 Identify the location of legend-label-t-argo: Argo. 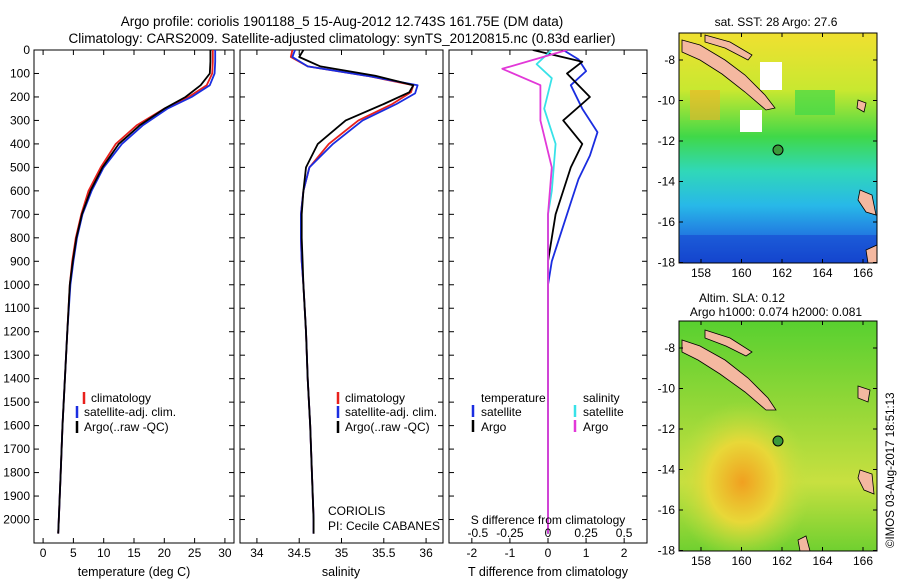
(494, 427).